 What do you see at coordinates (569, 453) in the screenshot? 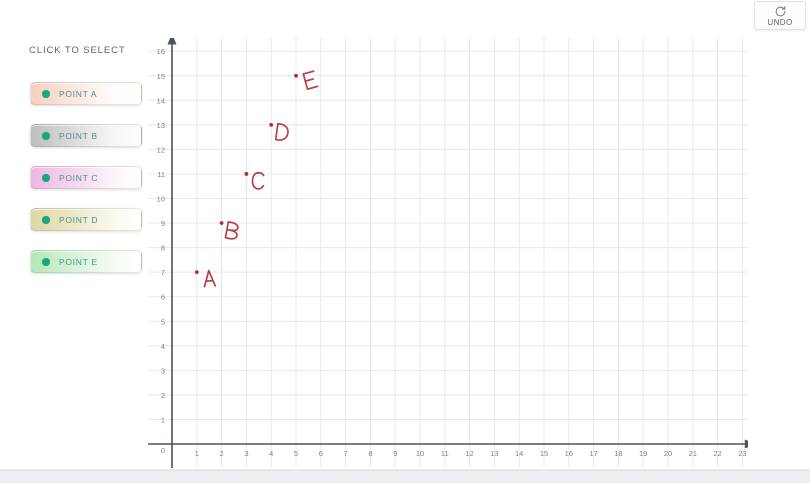
I see `x-tick-label: 16` at bounding box center [569, 453].